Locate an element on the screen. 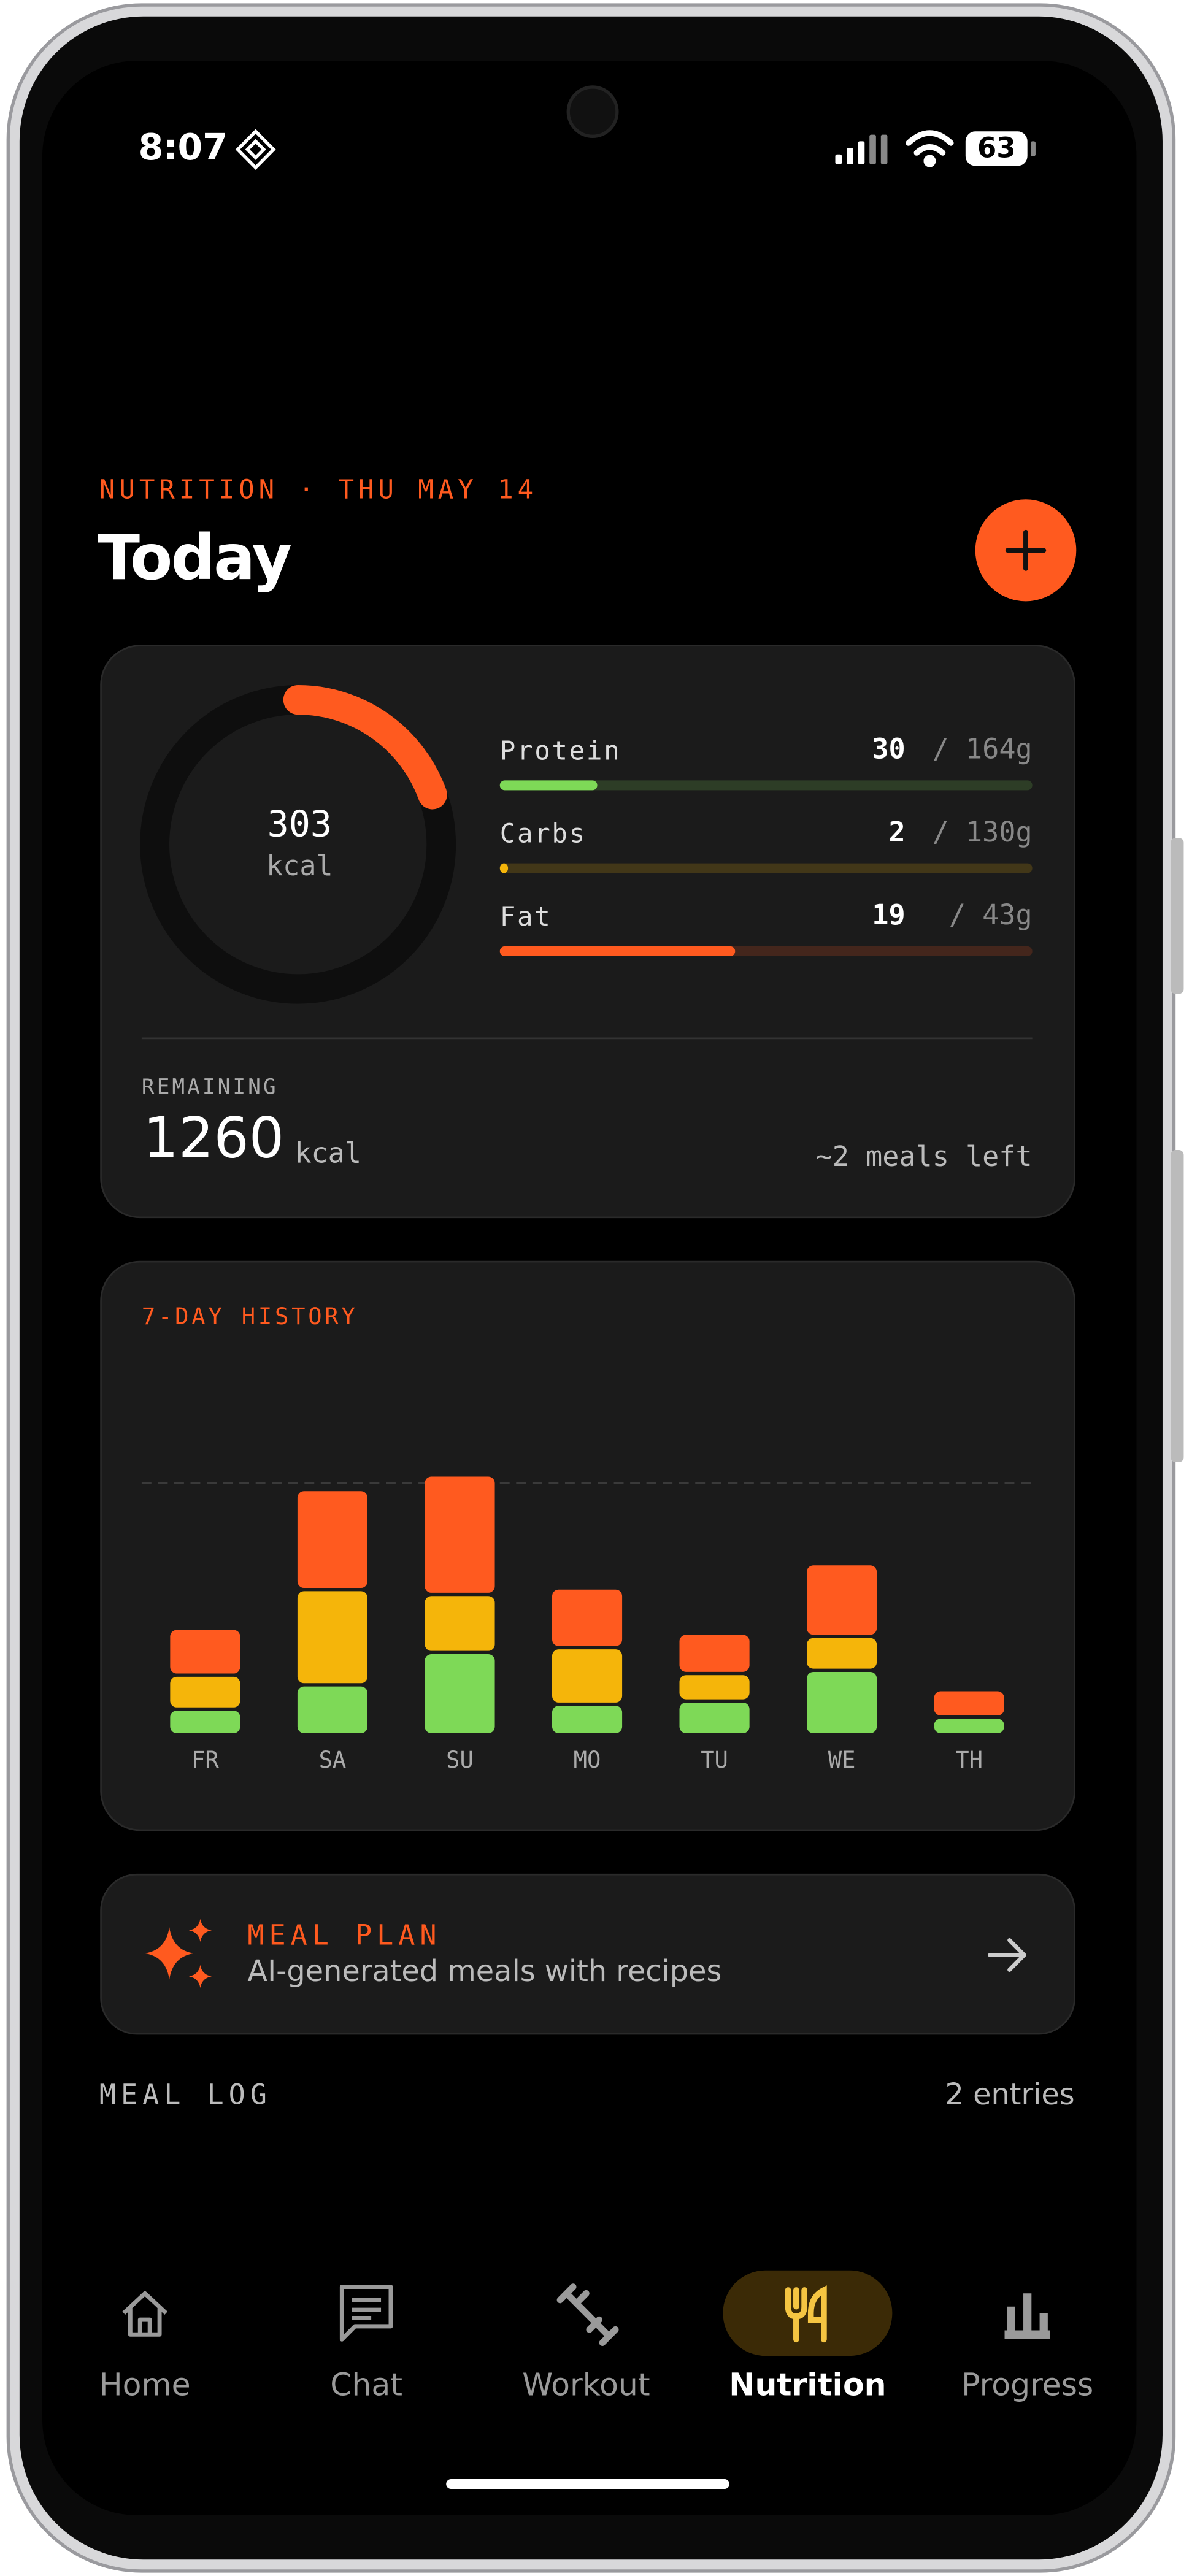 Image resolution: width=1200 pixels, height=2576 pixels. meal-log-count: 2 entries is located at coordinates (1009, 2094).